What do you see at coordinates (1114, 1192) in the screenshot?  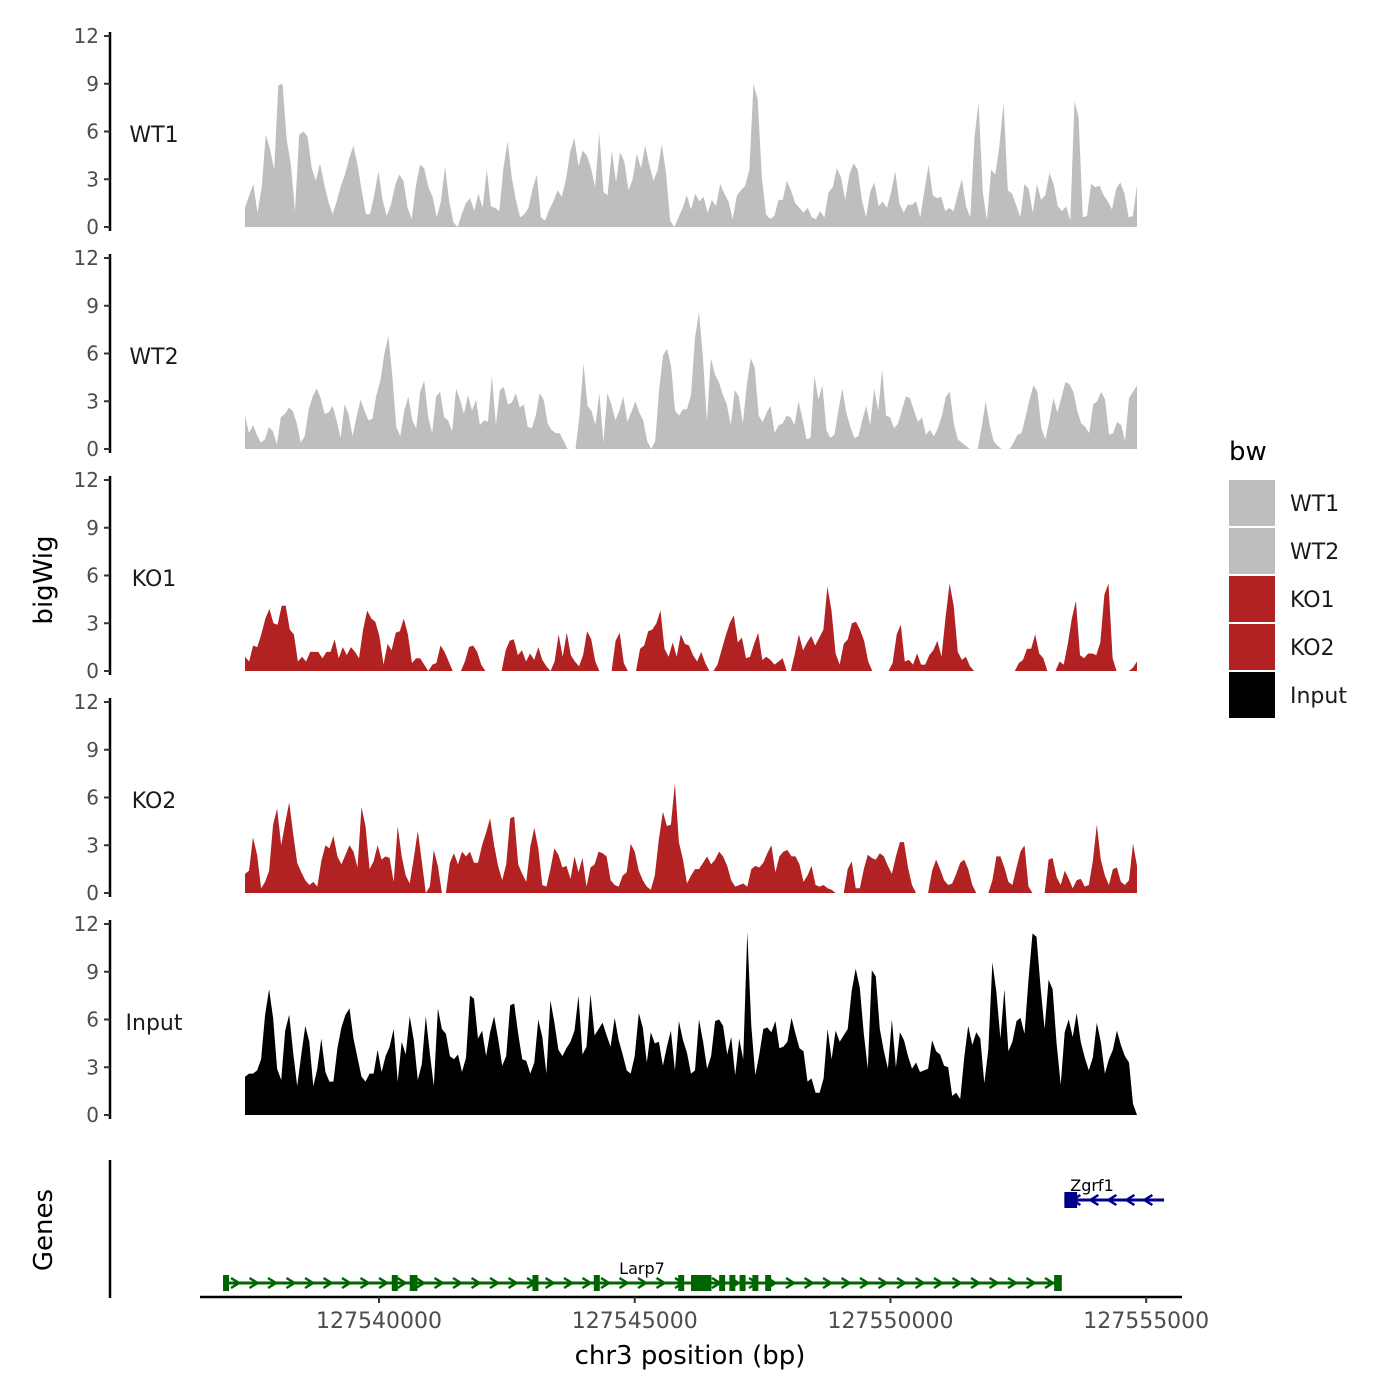 I see `gene-zgrf1: Zgrf1` at bounding box center [1114, 1192].